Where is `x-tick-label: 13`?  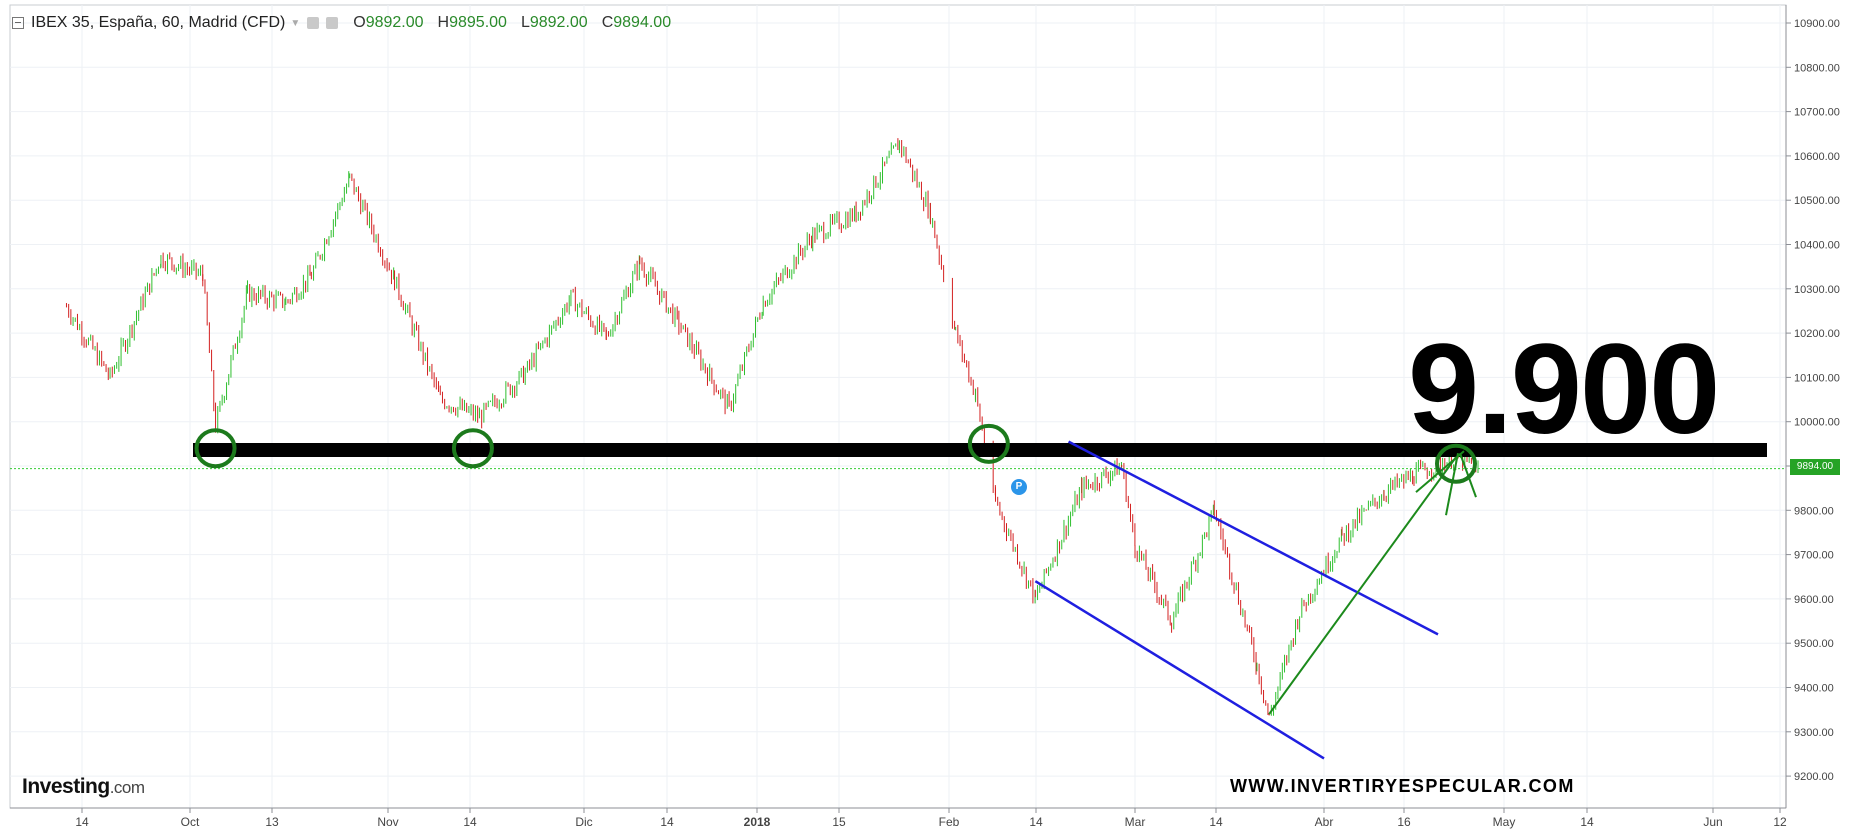 x-tick-label: 13 is located at coordinates (272, 822).